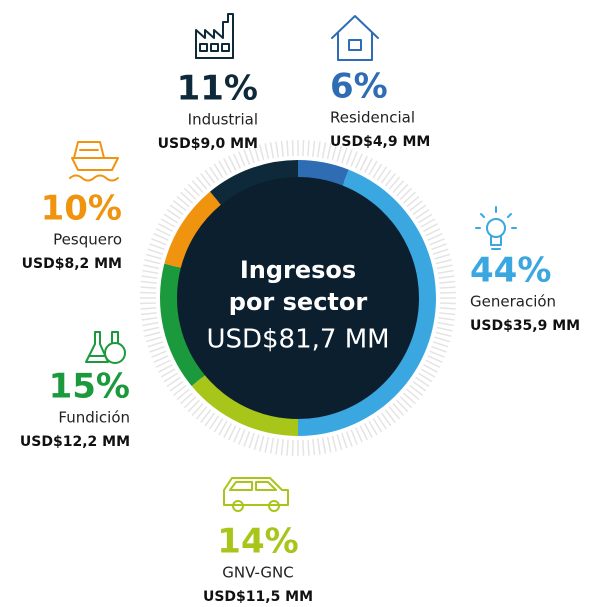  I want to click on amount-label: USD$8,2 MM, so click(72, 264).